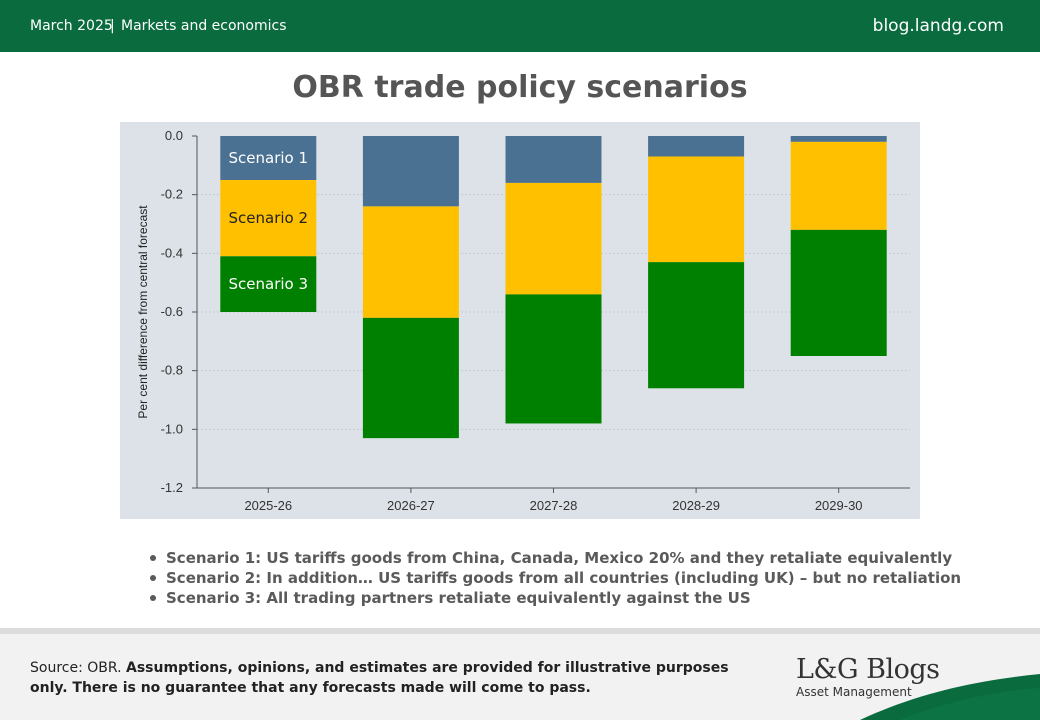  What do you see at coordinates (854, 692) in the screenshot?
I see `logo-subtitle: Asset Management` at bounding box center [854, 692].